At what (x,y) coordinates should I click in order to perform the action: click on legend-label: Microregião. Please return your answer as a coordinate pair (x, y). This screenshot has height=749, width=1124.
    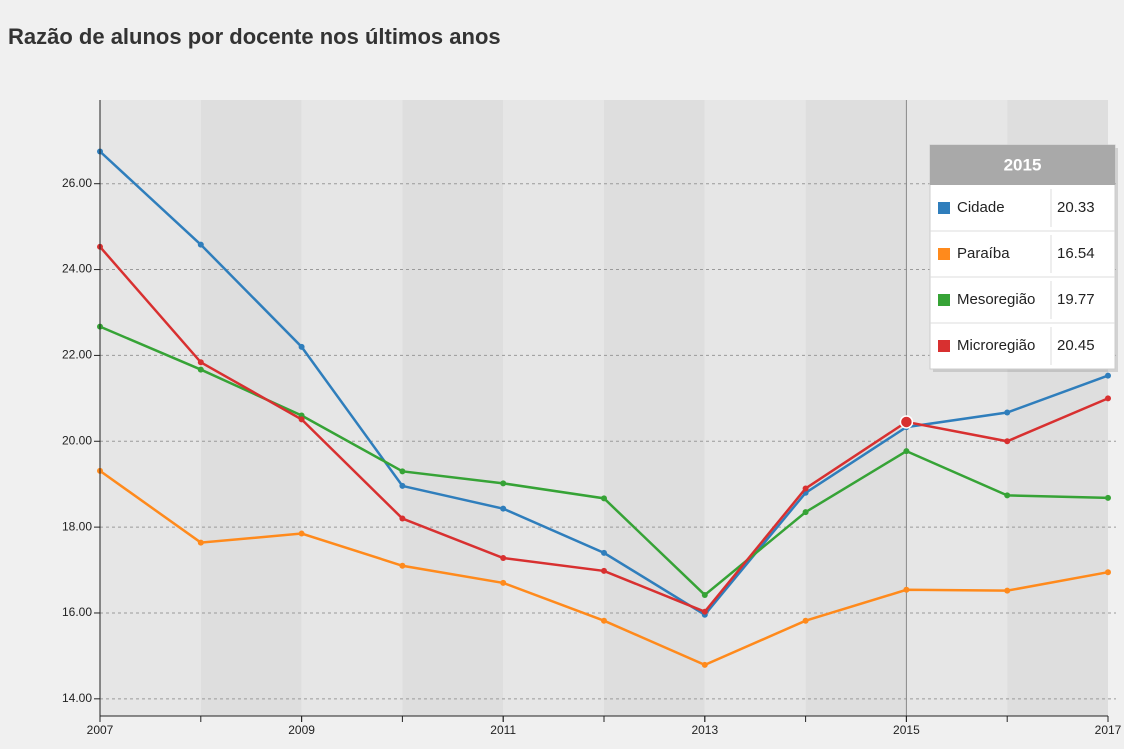
    Looking at the image, I should click on (996, 345).